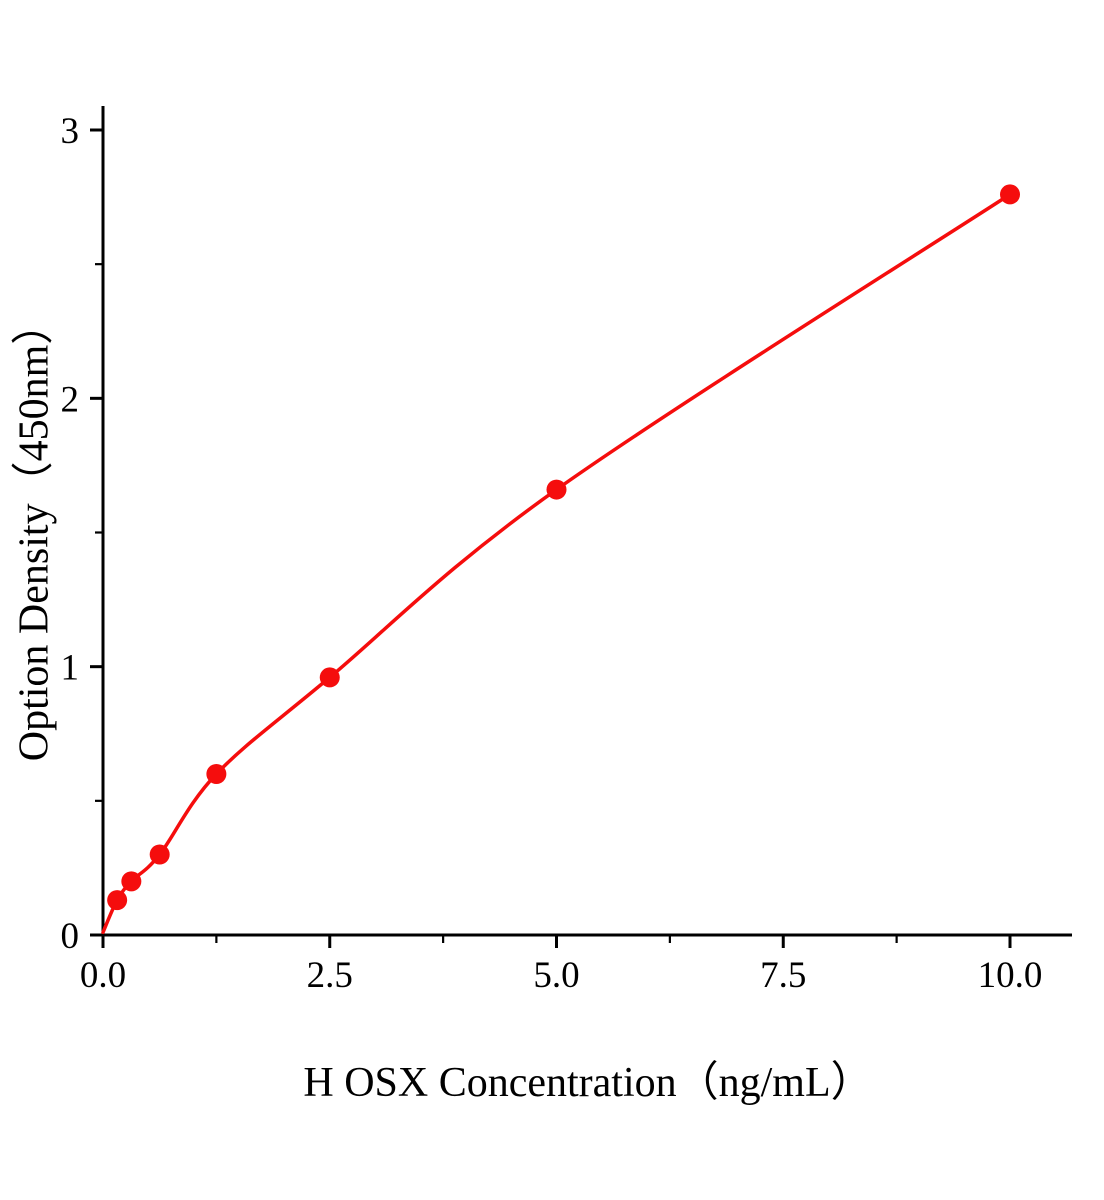  I want to click on x-tick-label: 0.0, so click(103, 975).